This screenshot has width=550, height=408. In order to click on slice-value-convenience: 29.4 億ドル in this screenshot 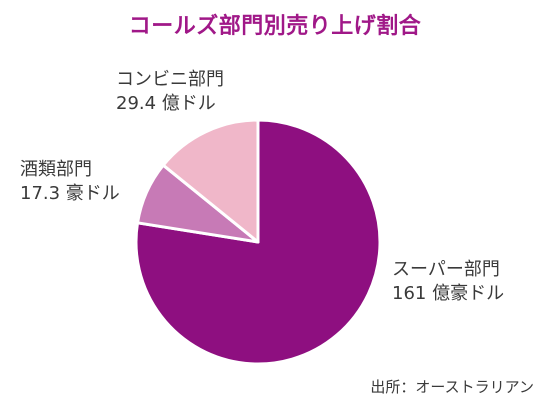, I will do `click(166, 103)`.